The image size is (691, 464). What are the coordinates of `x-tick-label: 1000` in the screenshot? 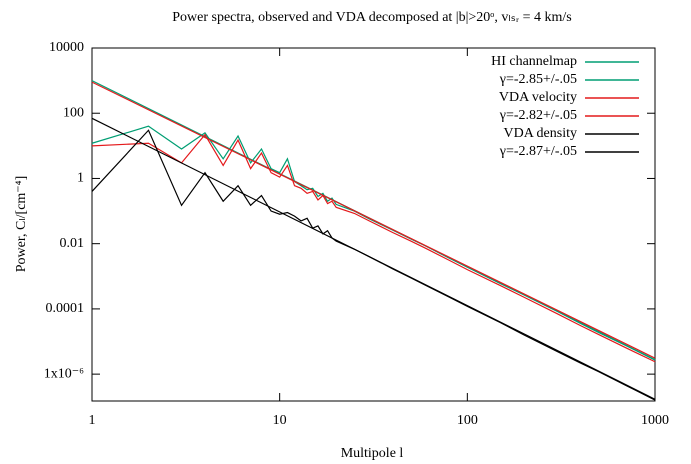 It's located at (655, 420).